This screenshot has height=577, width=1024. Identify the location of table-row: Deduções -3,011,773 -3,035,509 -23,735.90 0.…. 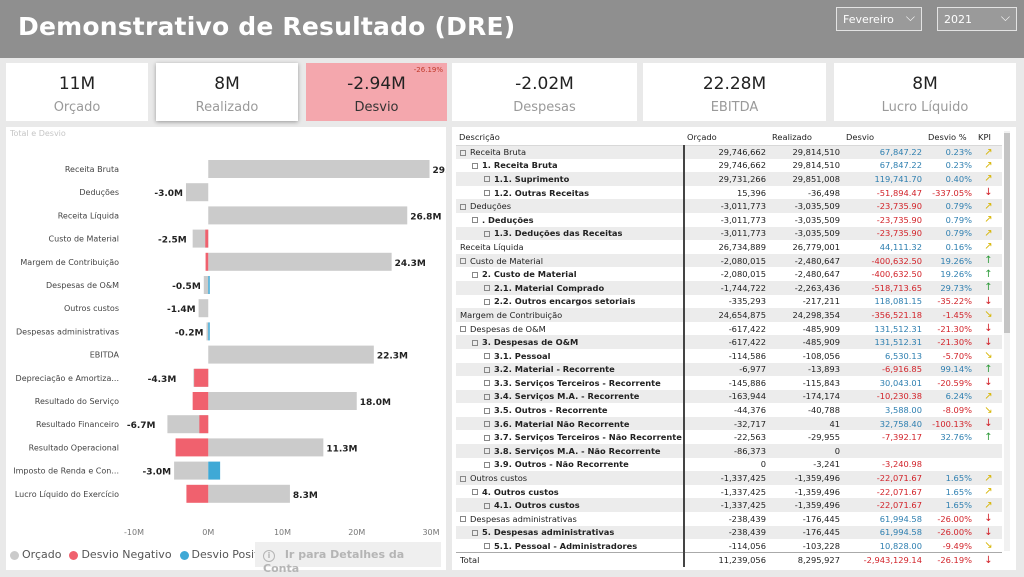
(729, 206).